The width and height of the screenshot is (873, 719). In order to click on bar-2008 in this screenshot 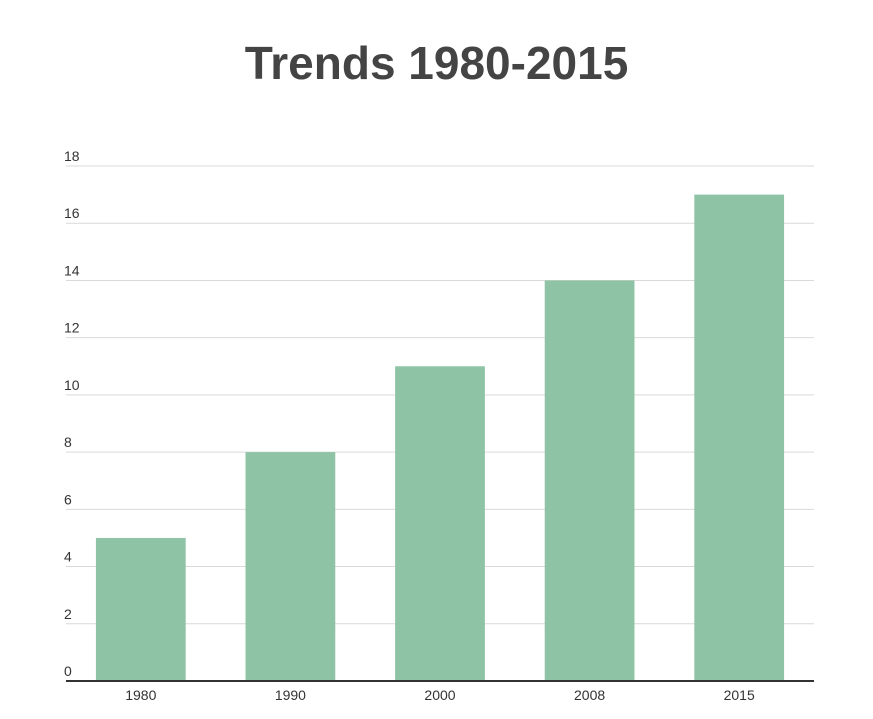, I will do `click(589, 480)`.